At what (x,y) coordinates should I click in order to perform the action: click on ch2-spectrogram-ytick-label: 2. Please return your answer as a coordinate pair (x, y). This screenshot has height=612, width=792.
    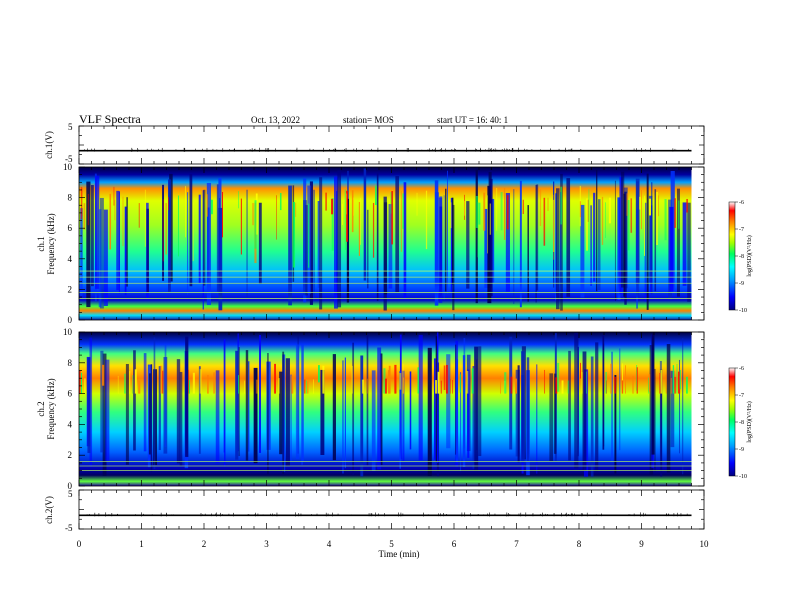
    Looking at the image, I should click on (70, 455).